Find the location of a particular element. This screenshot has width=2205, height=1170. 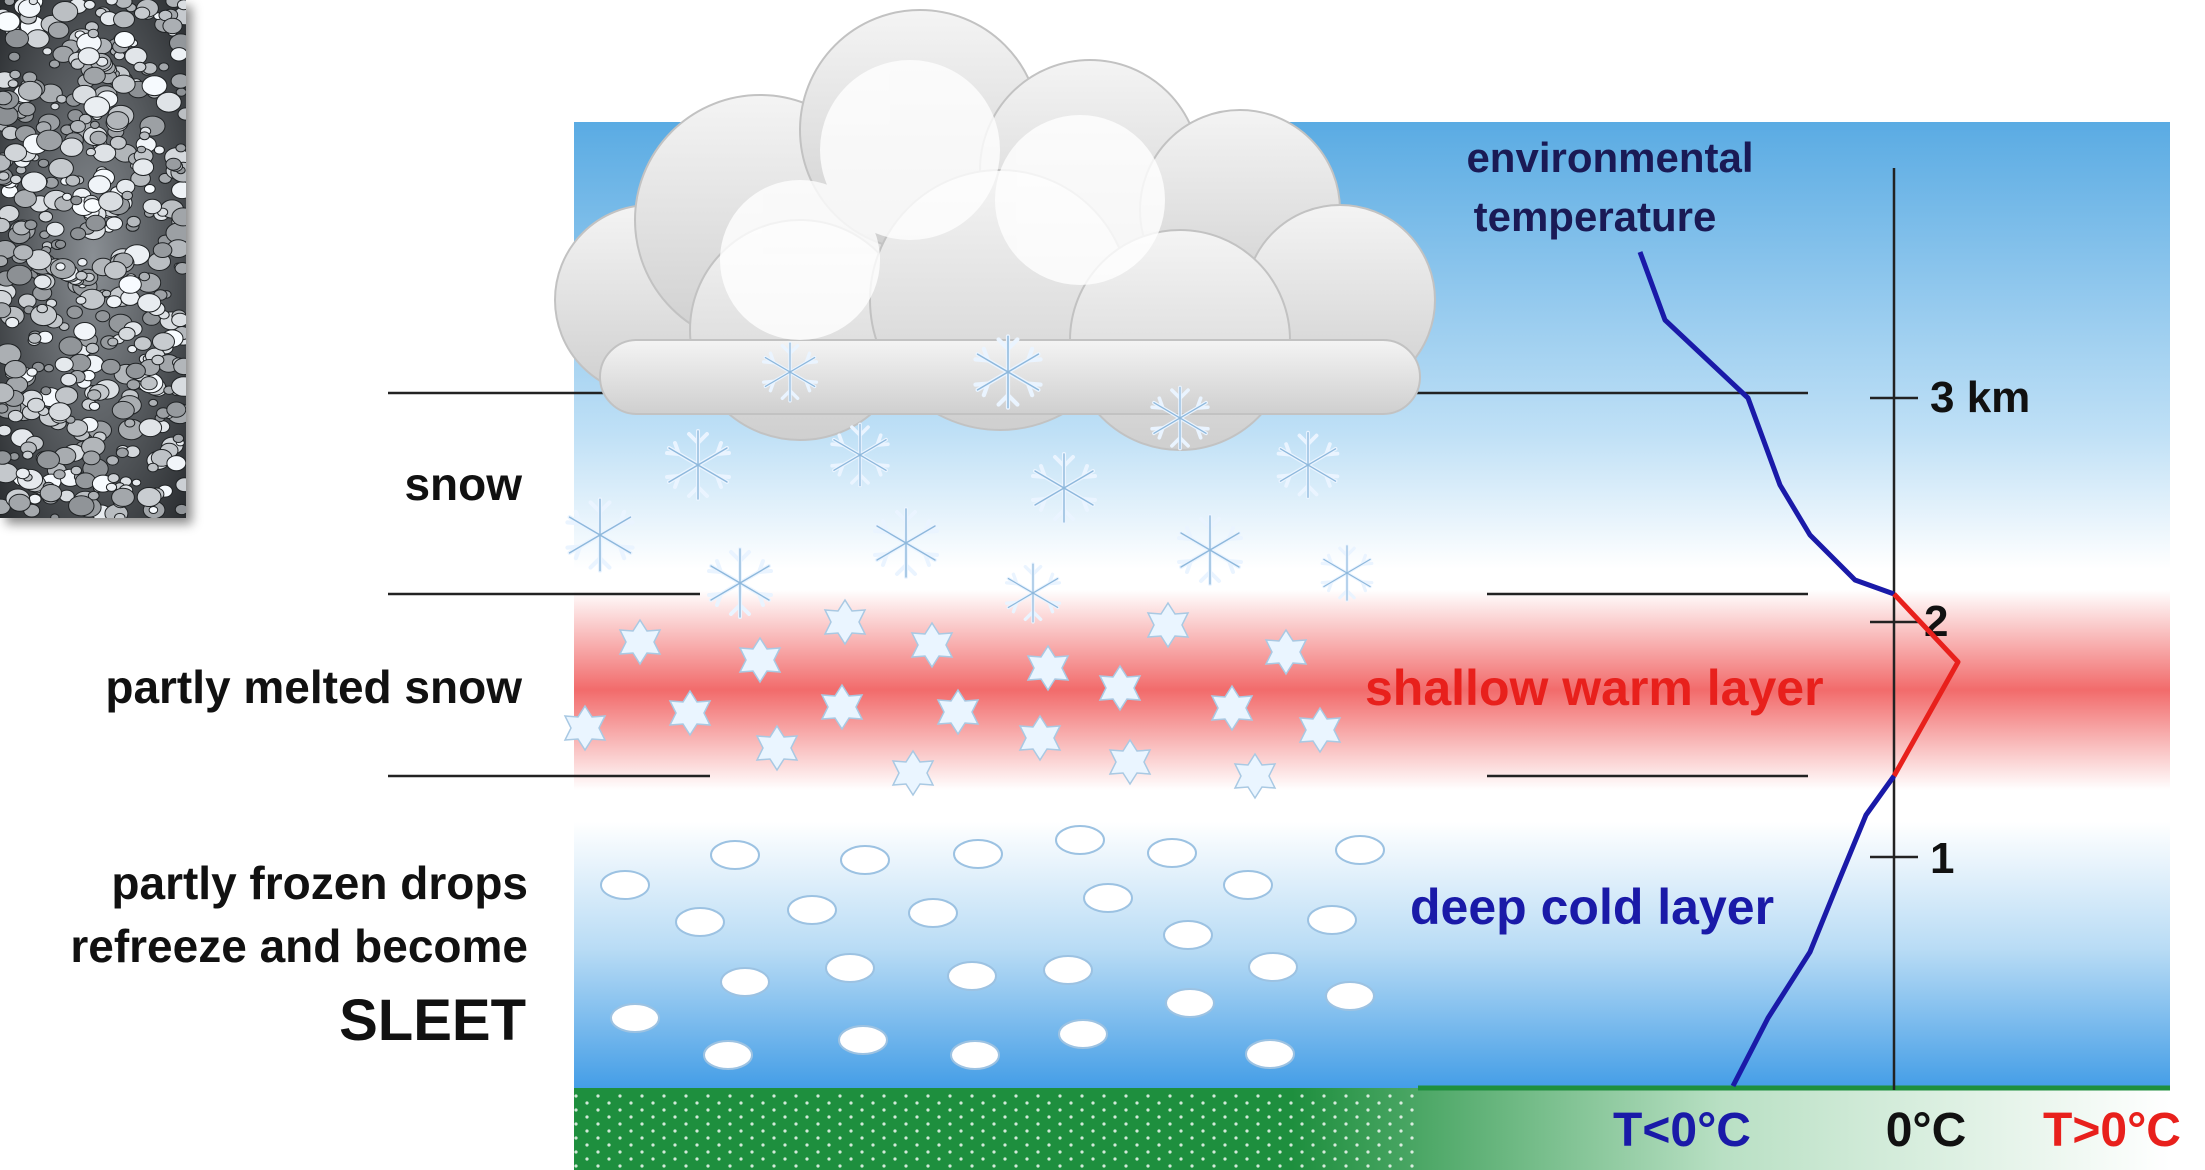

altitude-ticks is located at coordinates (1894, 627).